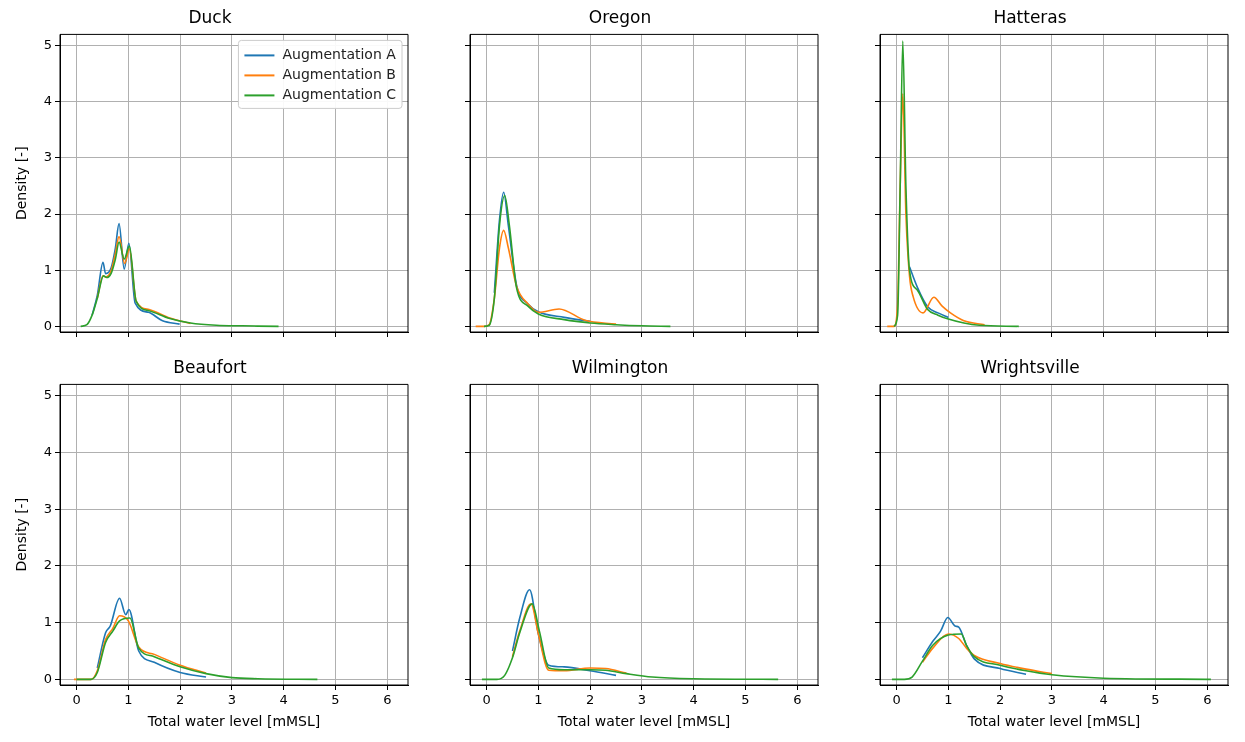  Describe the element at coordinates (210, 16) in the screenshot. I see `chart-title: Duck` at that location.